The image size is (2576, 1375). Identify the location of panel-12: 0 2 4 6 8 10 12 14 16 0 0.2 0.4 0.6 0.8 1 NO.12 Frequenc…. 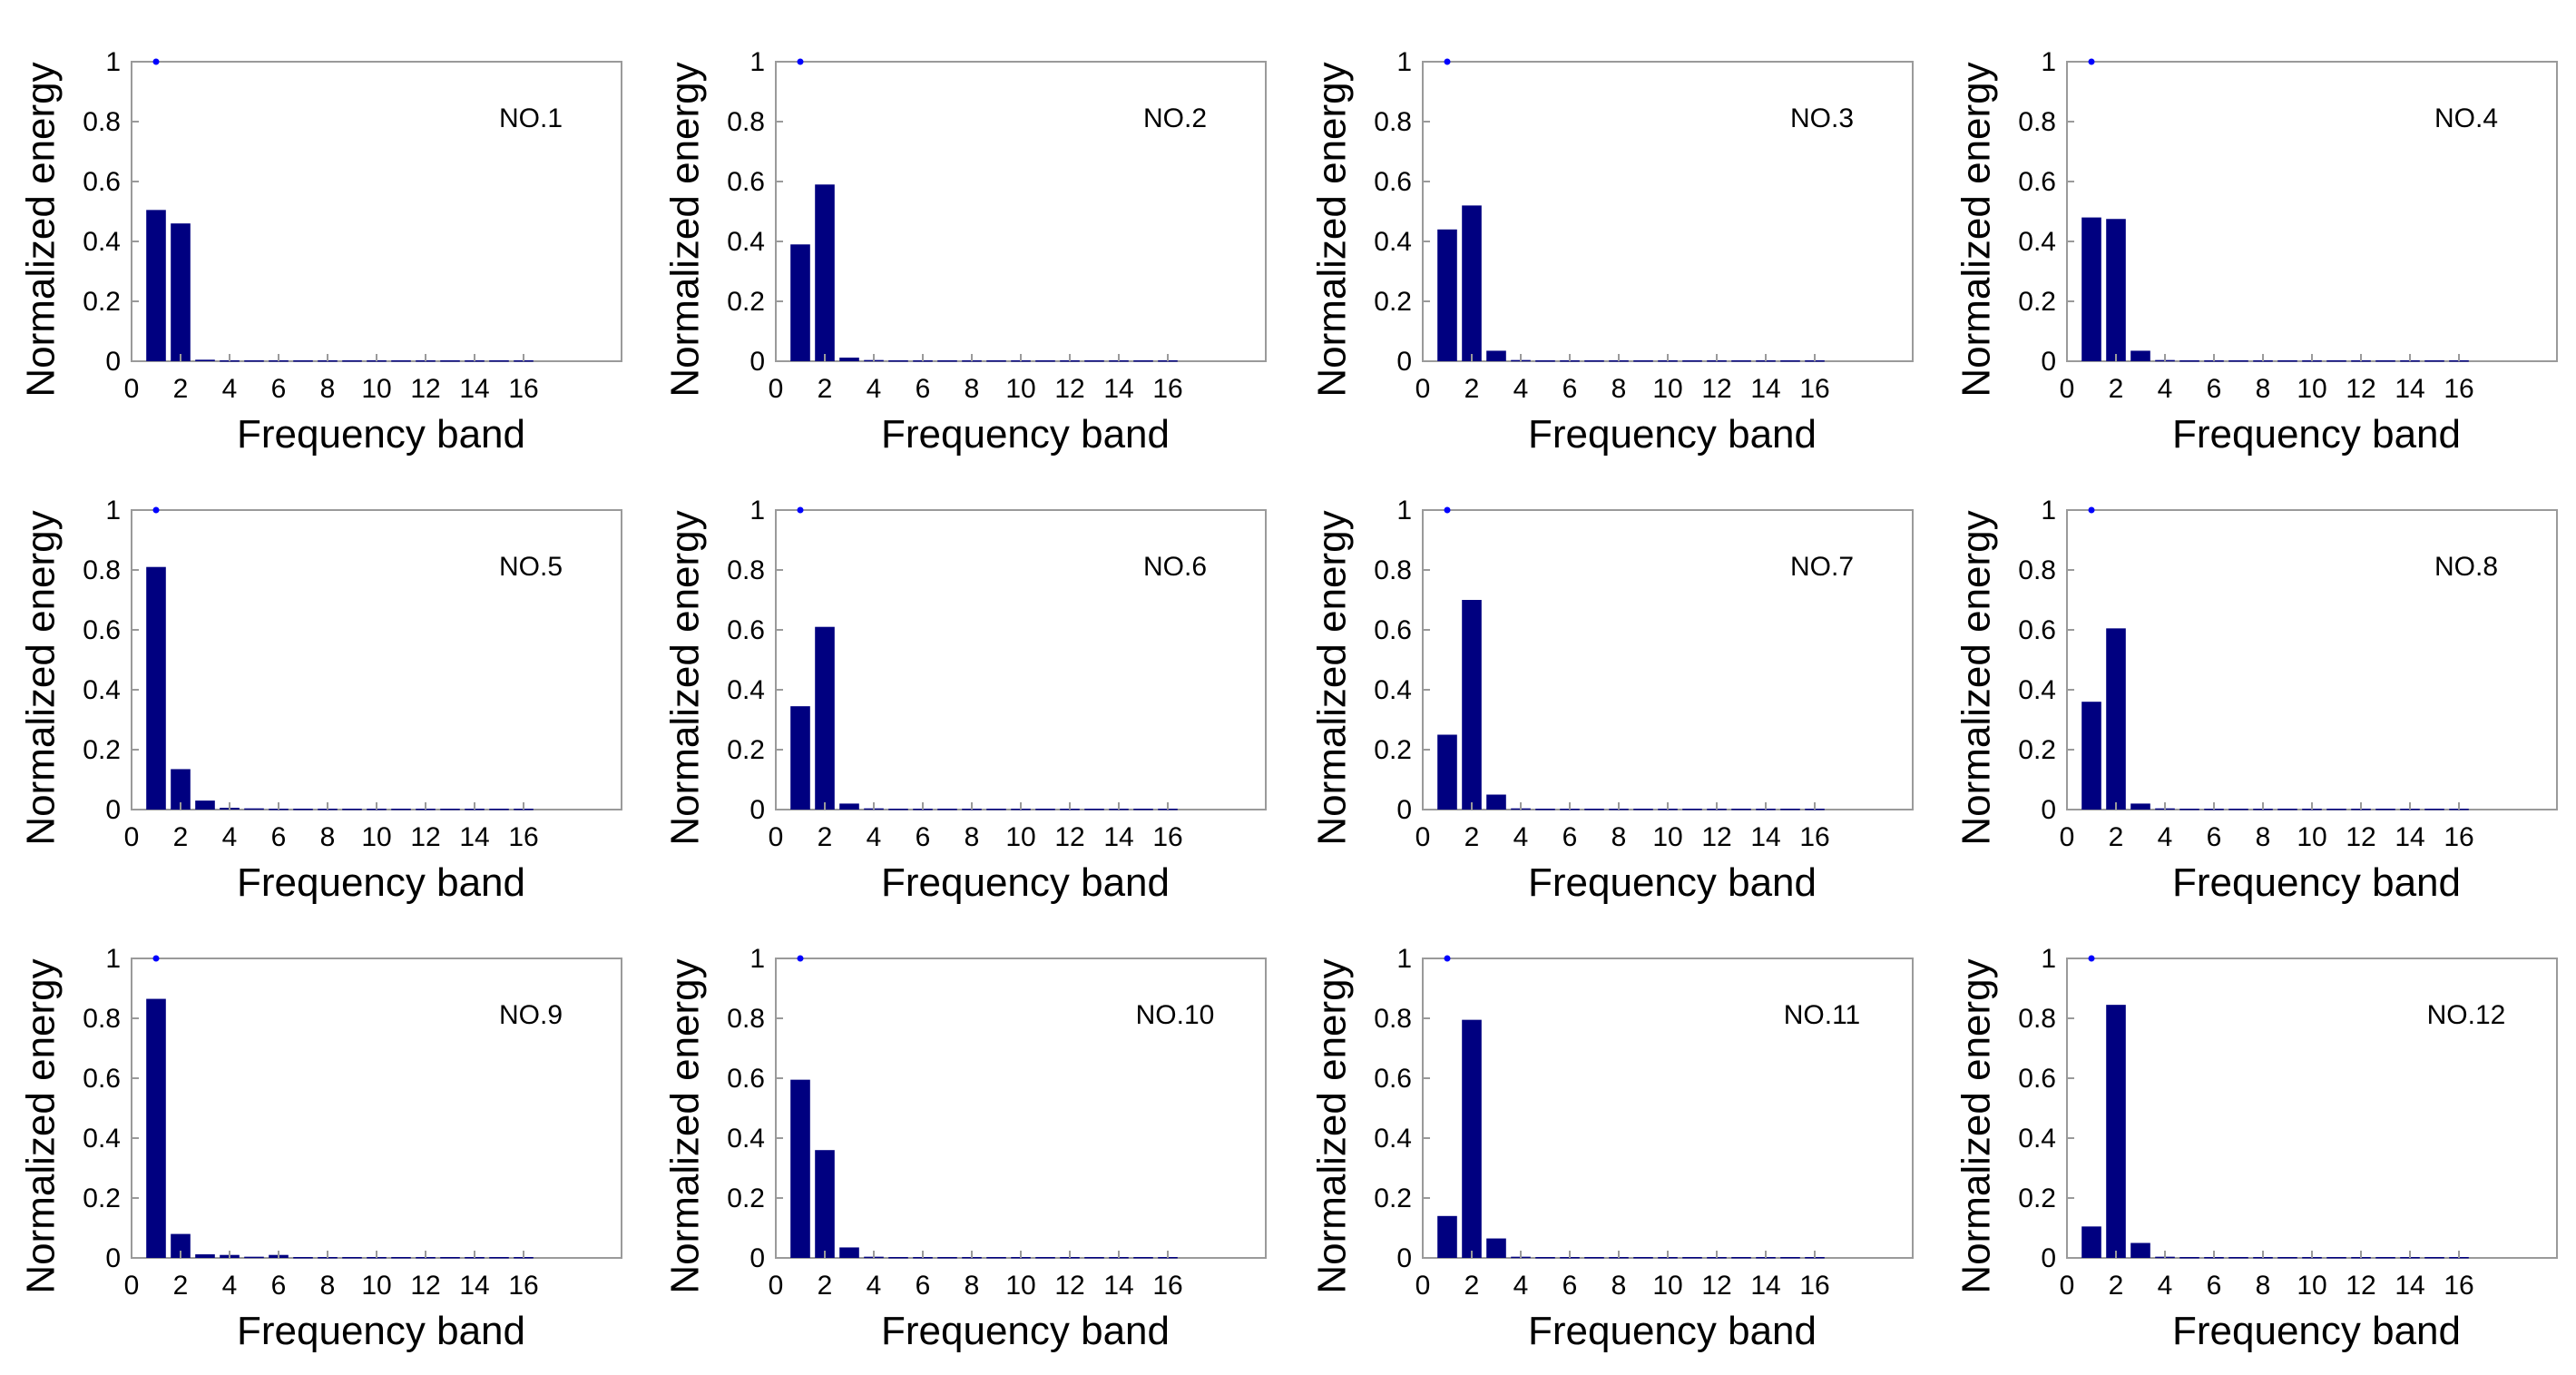
(2256, 1148).